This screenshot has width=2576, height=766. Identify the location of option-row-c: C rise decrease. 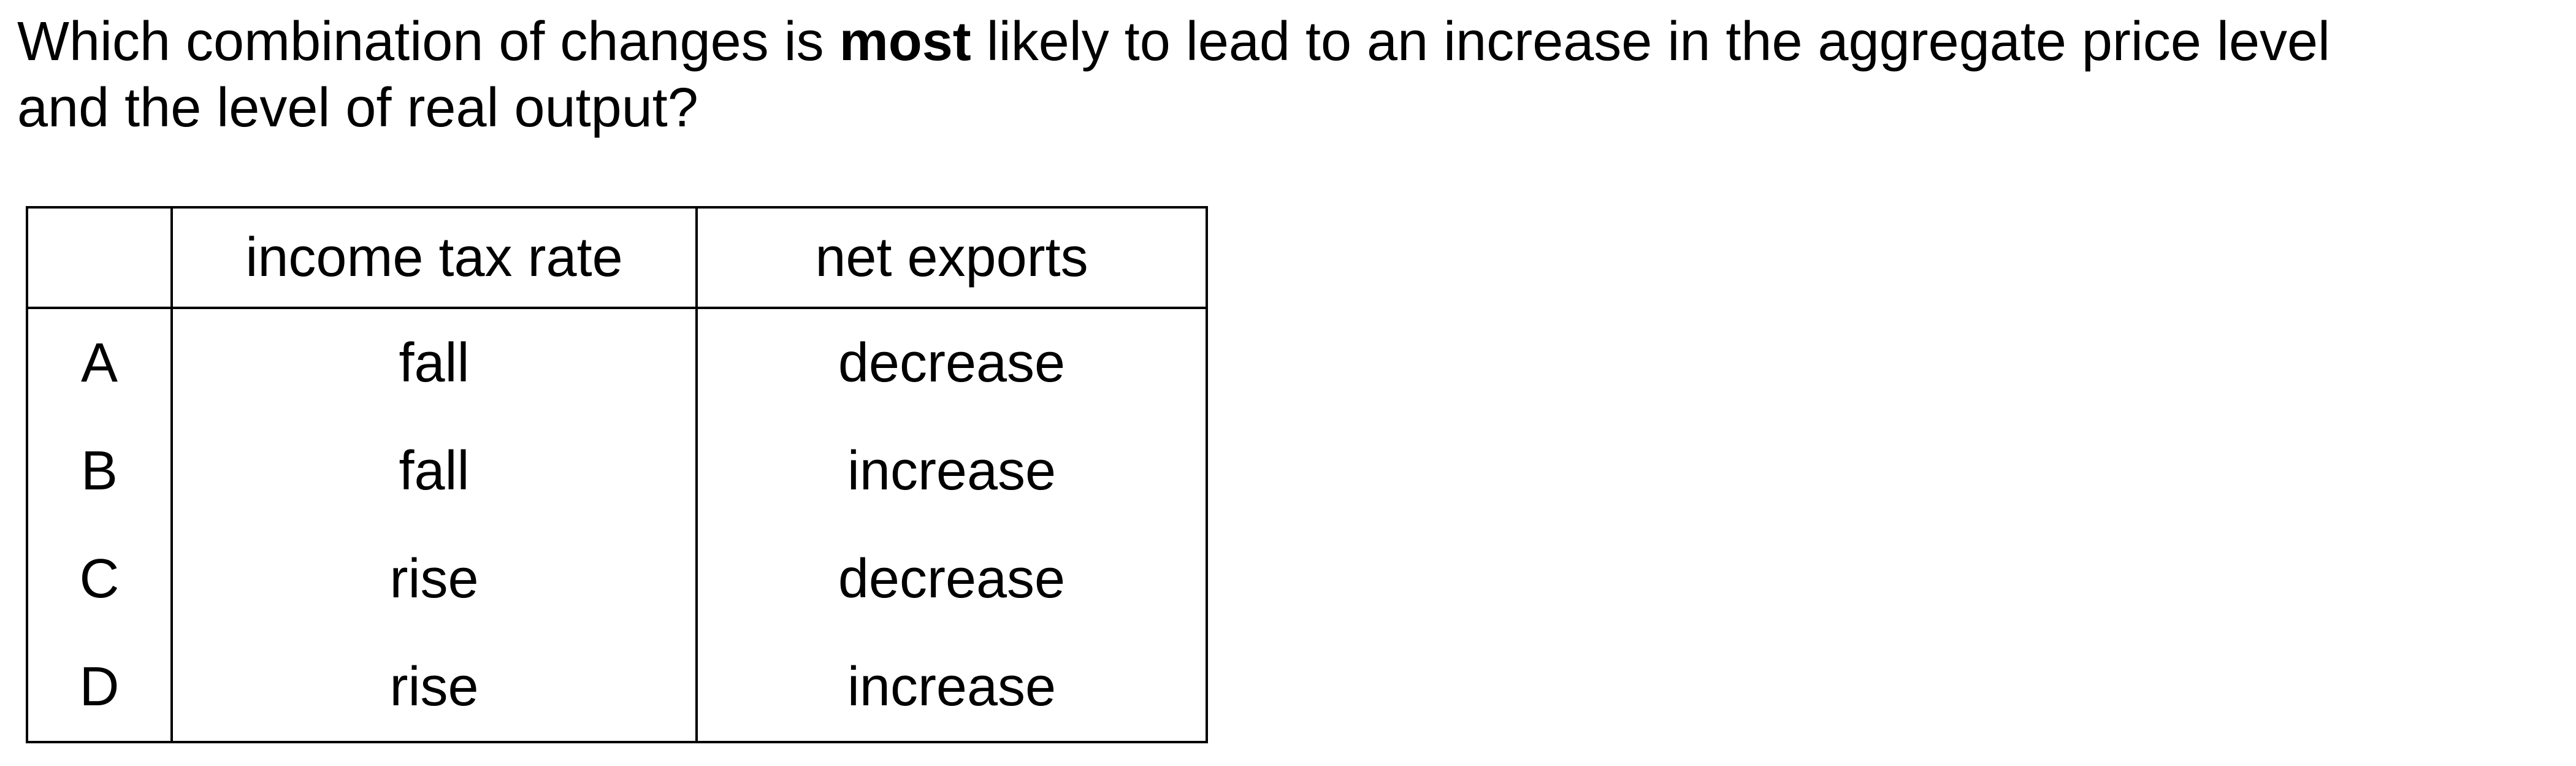
(617, 579).